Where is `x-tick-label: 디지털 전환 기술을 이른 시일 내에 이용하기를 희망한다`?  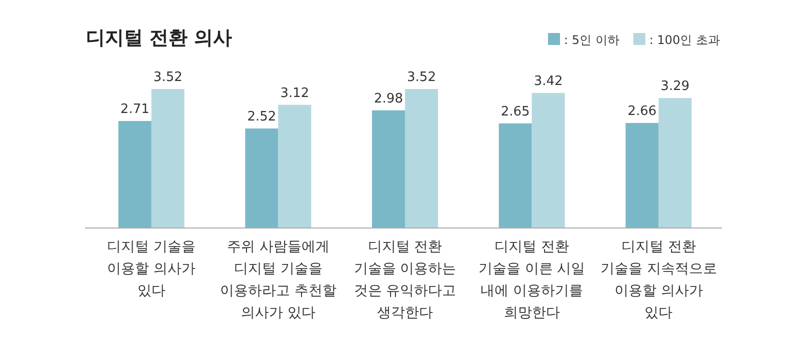 x-tick-label: 디지털 전환 기술을 이른 시일 내에 이용하기를 희망한다 is located at coordinates (531, 280).